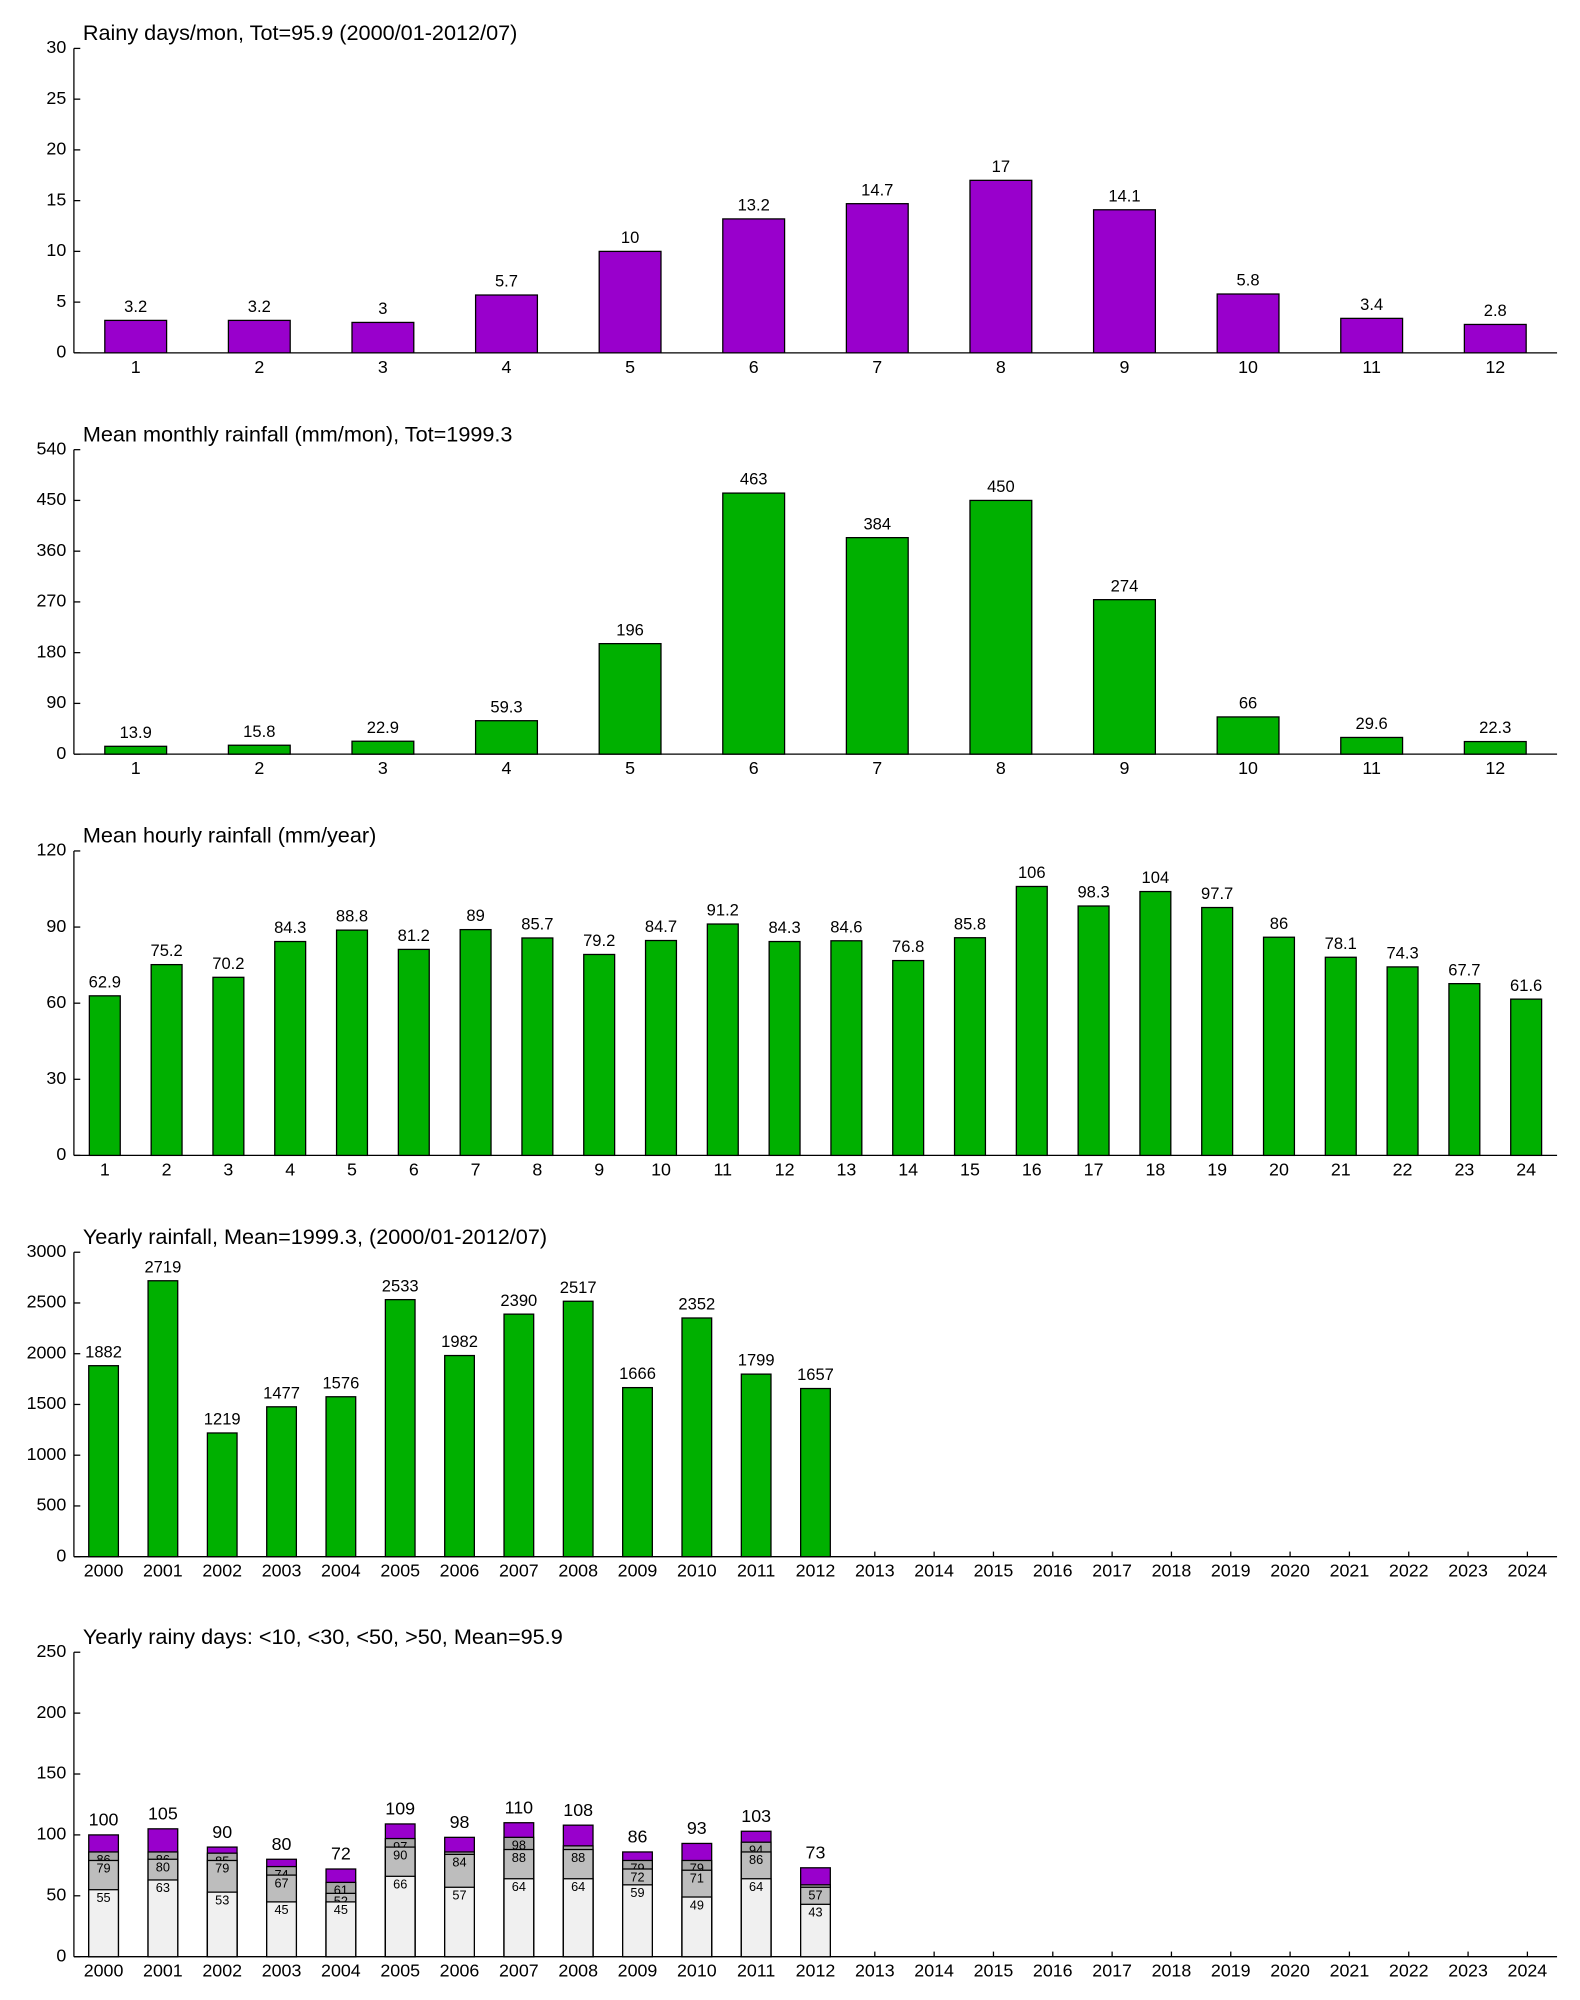  What do you see at coordinates (222, 1419) in the screenshot?
I see `value-label: 1219` at bounding box center [222, 1419].